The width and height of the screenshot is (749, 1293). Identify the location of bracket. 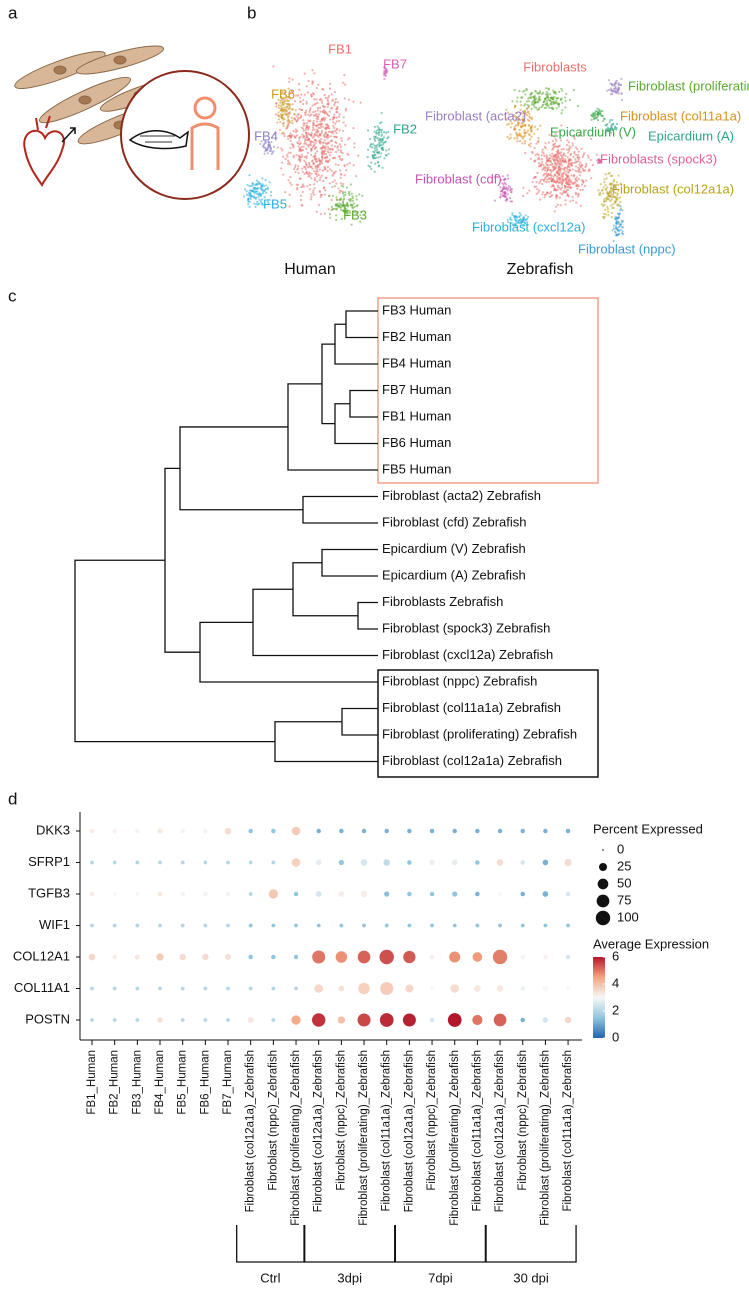
(531, 1244).